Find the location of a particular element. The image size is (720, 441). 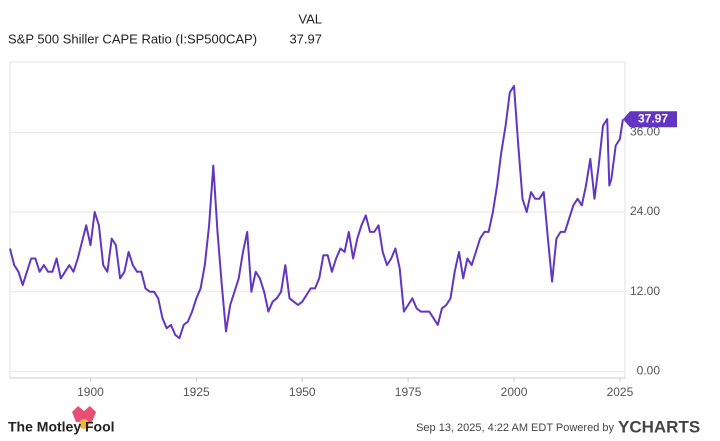

x-tick-label: 1900 is located at coordinates (90, 392).